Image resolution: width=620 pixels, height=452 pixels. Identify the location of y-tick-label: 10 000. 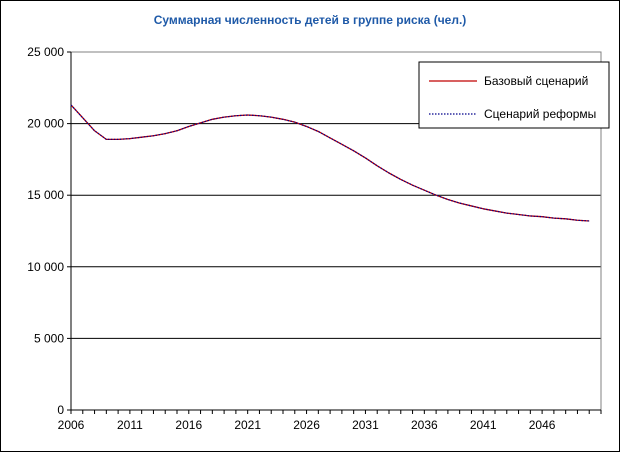
(45, 267).